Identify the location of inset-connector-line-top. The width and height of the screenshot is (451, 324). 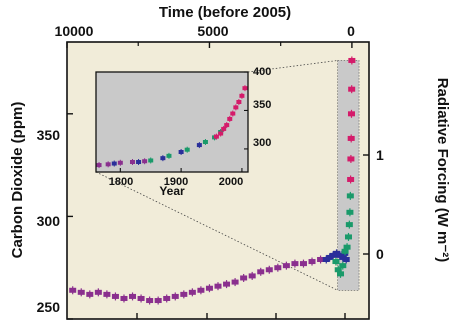
(292, 66).